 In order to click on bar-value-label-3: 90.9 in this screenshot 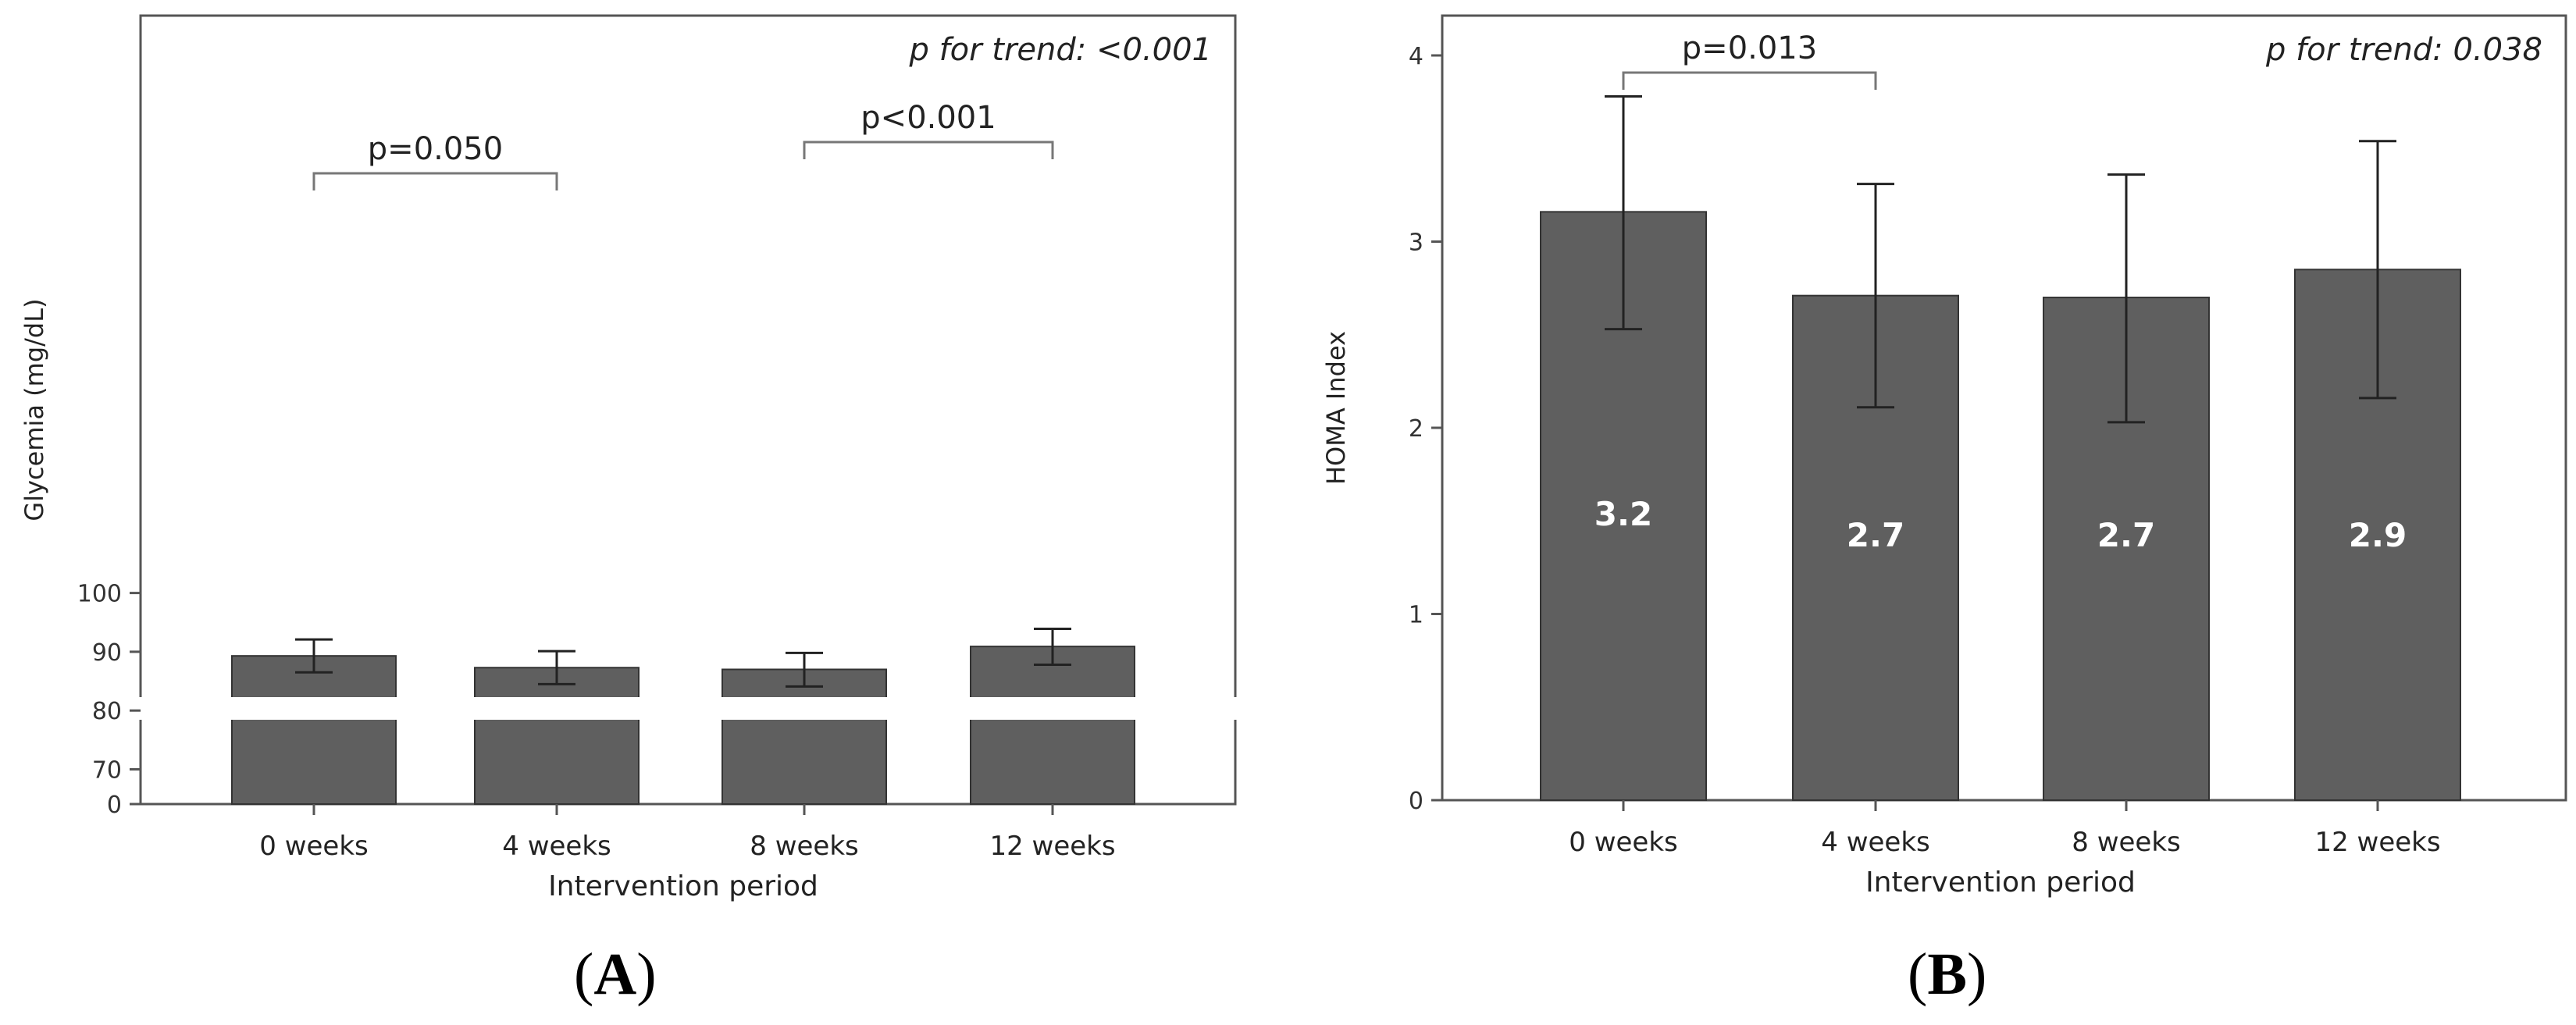, I will do `click(1053, 504)`.